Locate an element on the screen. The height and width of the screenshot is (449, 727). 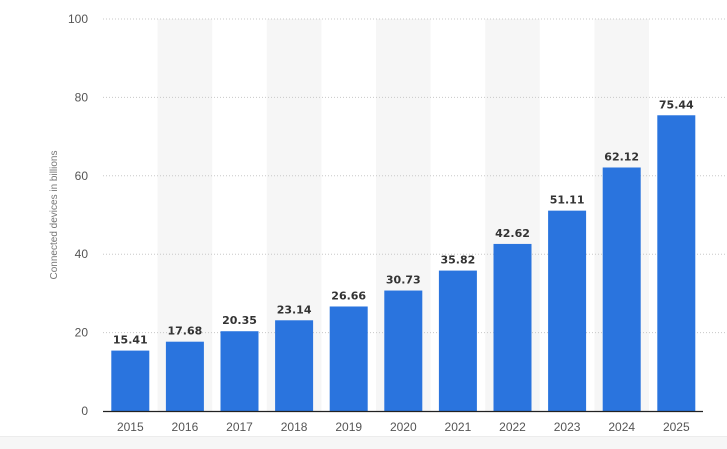
value-label-2024: 62.12 is located at coordinates (621, 156).